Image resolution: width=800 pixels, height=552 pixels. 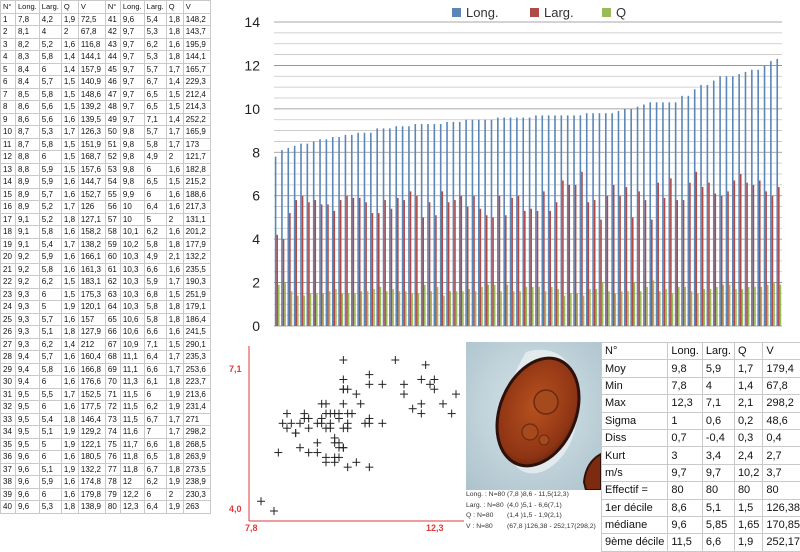 I want to click on statistic-value: 8,6, so click(x=685, y=507).